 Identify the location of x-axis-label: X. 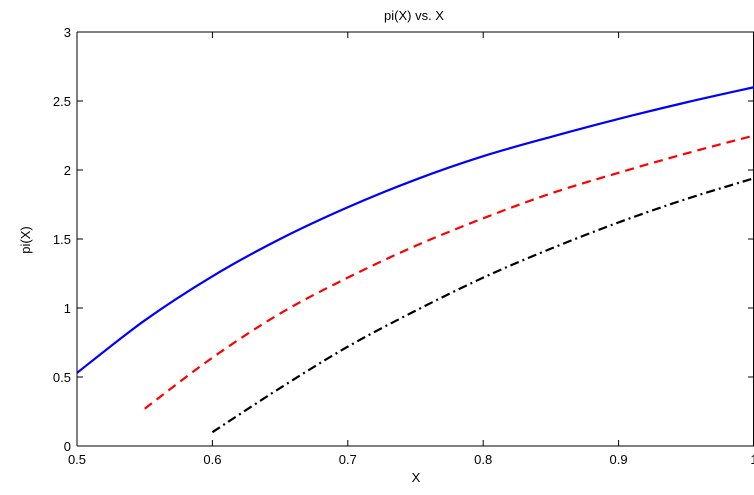
(416, 477).